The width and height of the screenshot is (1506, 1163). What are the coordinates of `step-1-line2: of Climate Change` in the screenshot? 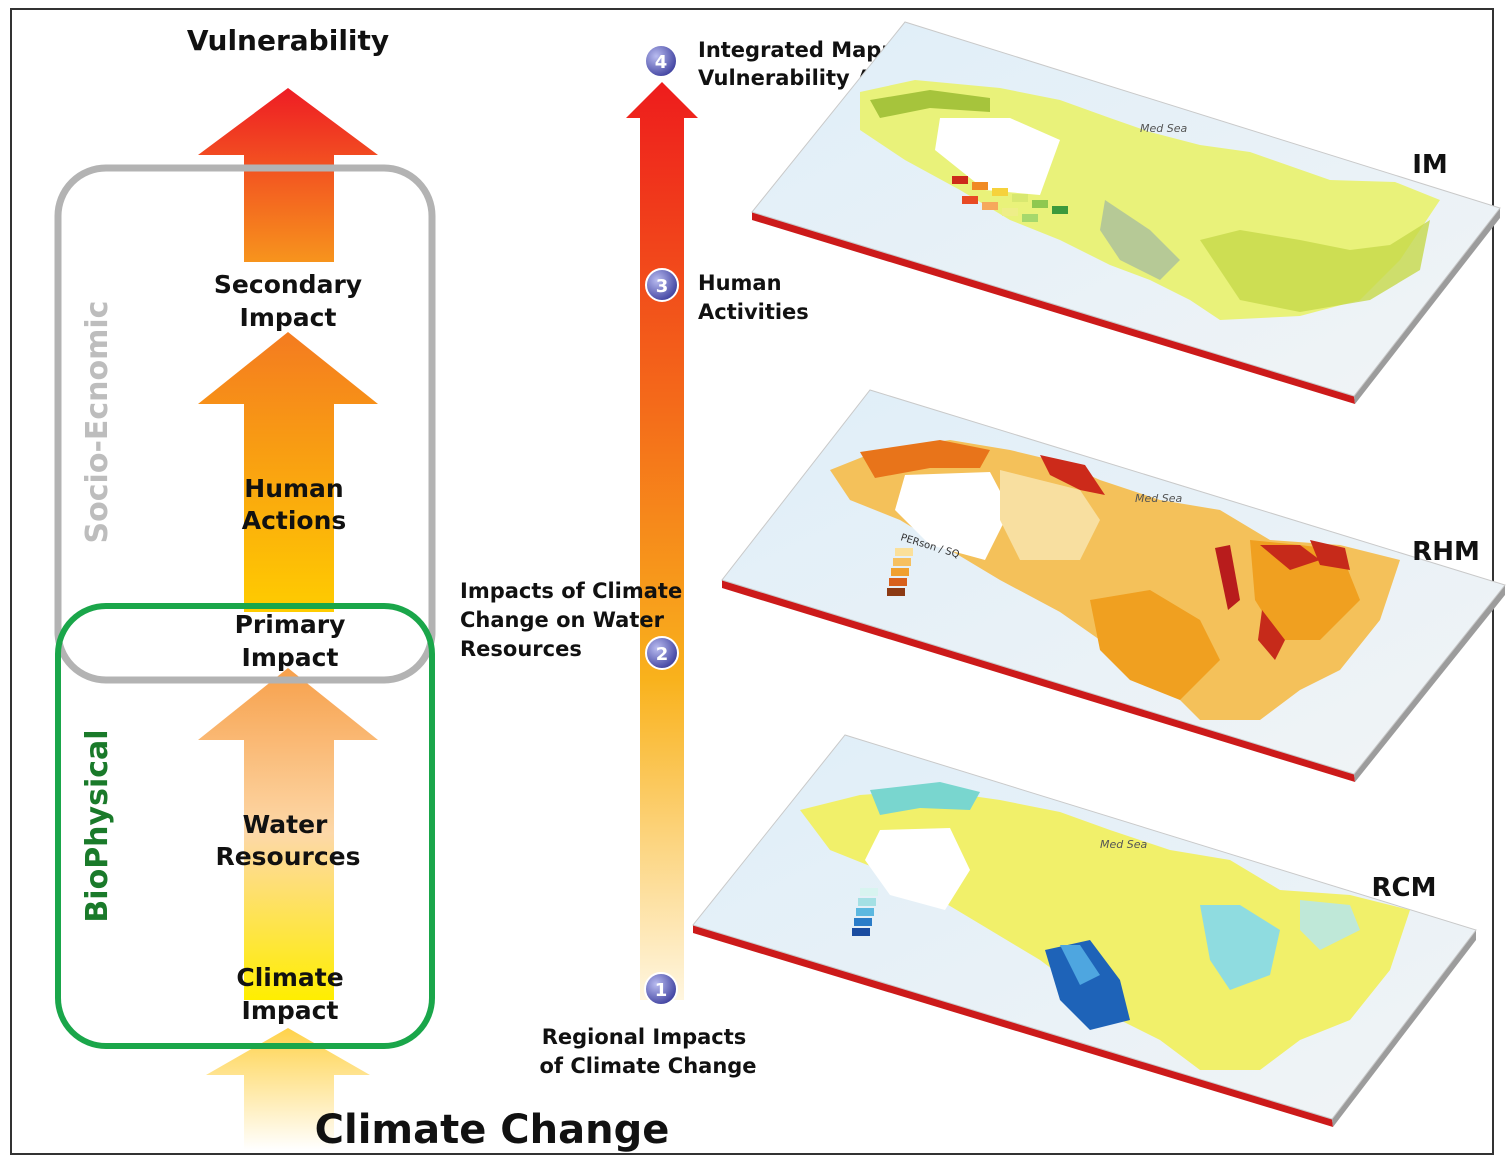 It's located at (647, 1066).